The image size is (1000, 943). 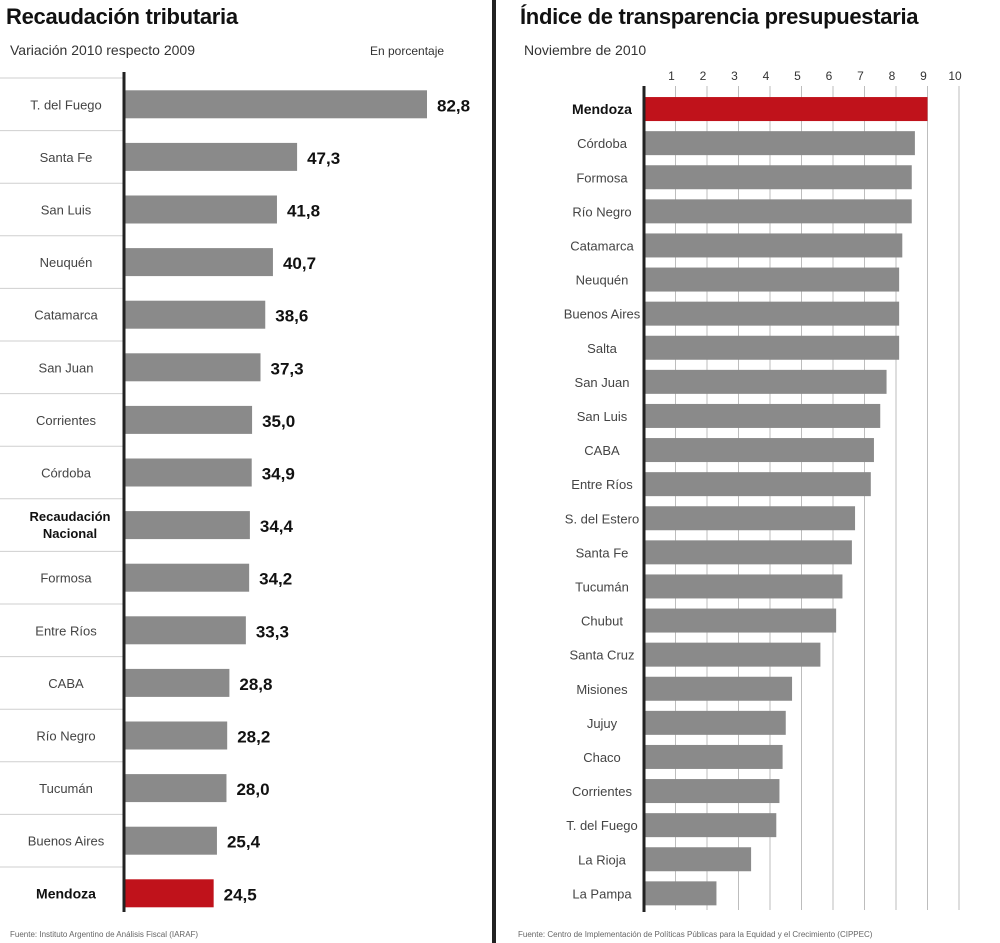 I want to click on value-label-recaudacion-nacional: 34,4, so click(x=277, y=526).